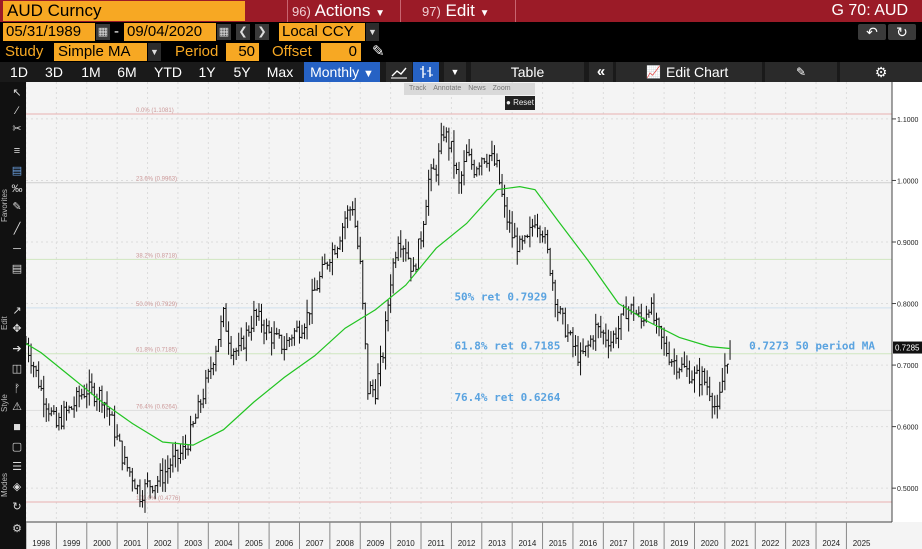 The height and width of the screenshot is (549, 922). I want to click on percent-icon: ‰, so click(17, 189).